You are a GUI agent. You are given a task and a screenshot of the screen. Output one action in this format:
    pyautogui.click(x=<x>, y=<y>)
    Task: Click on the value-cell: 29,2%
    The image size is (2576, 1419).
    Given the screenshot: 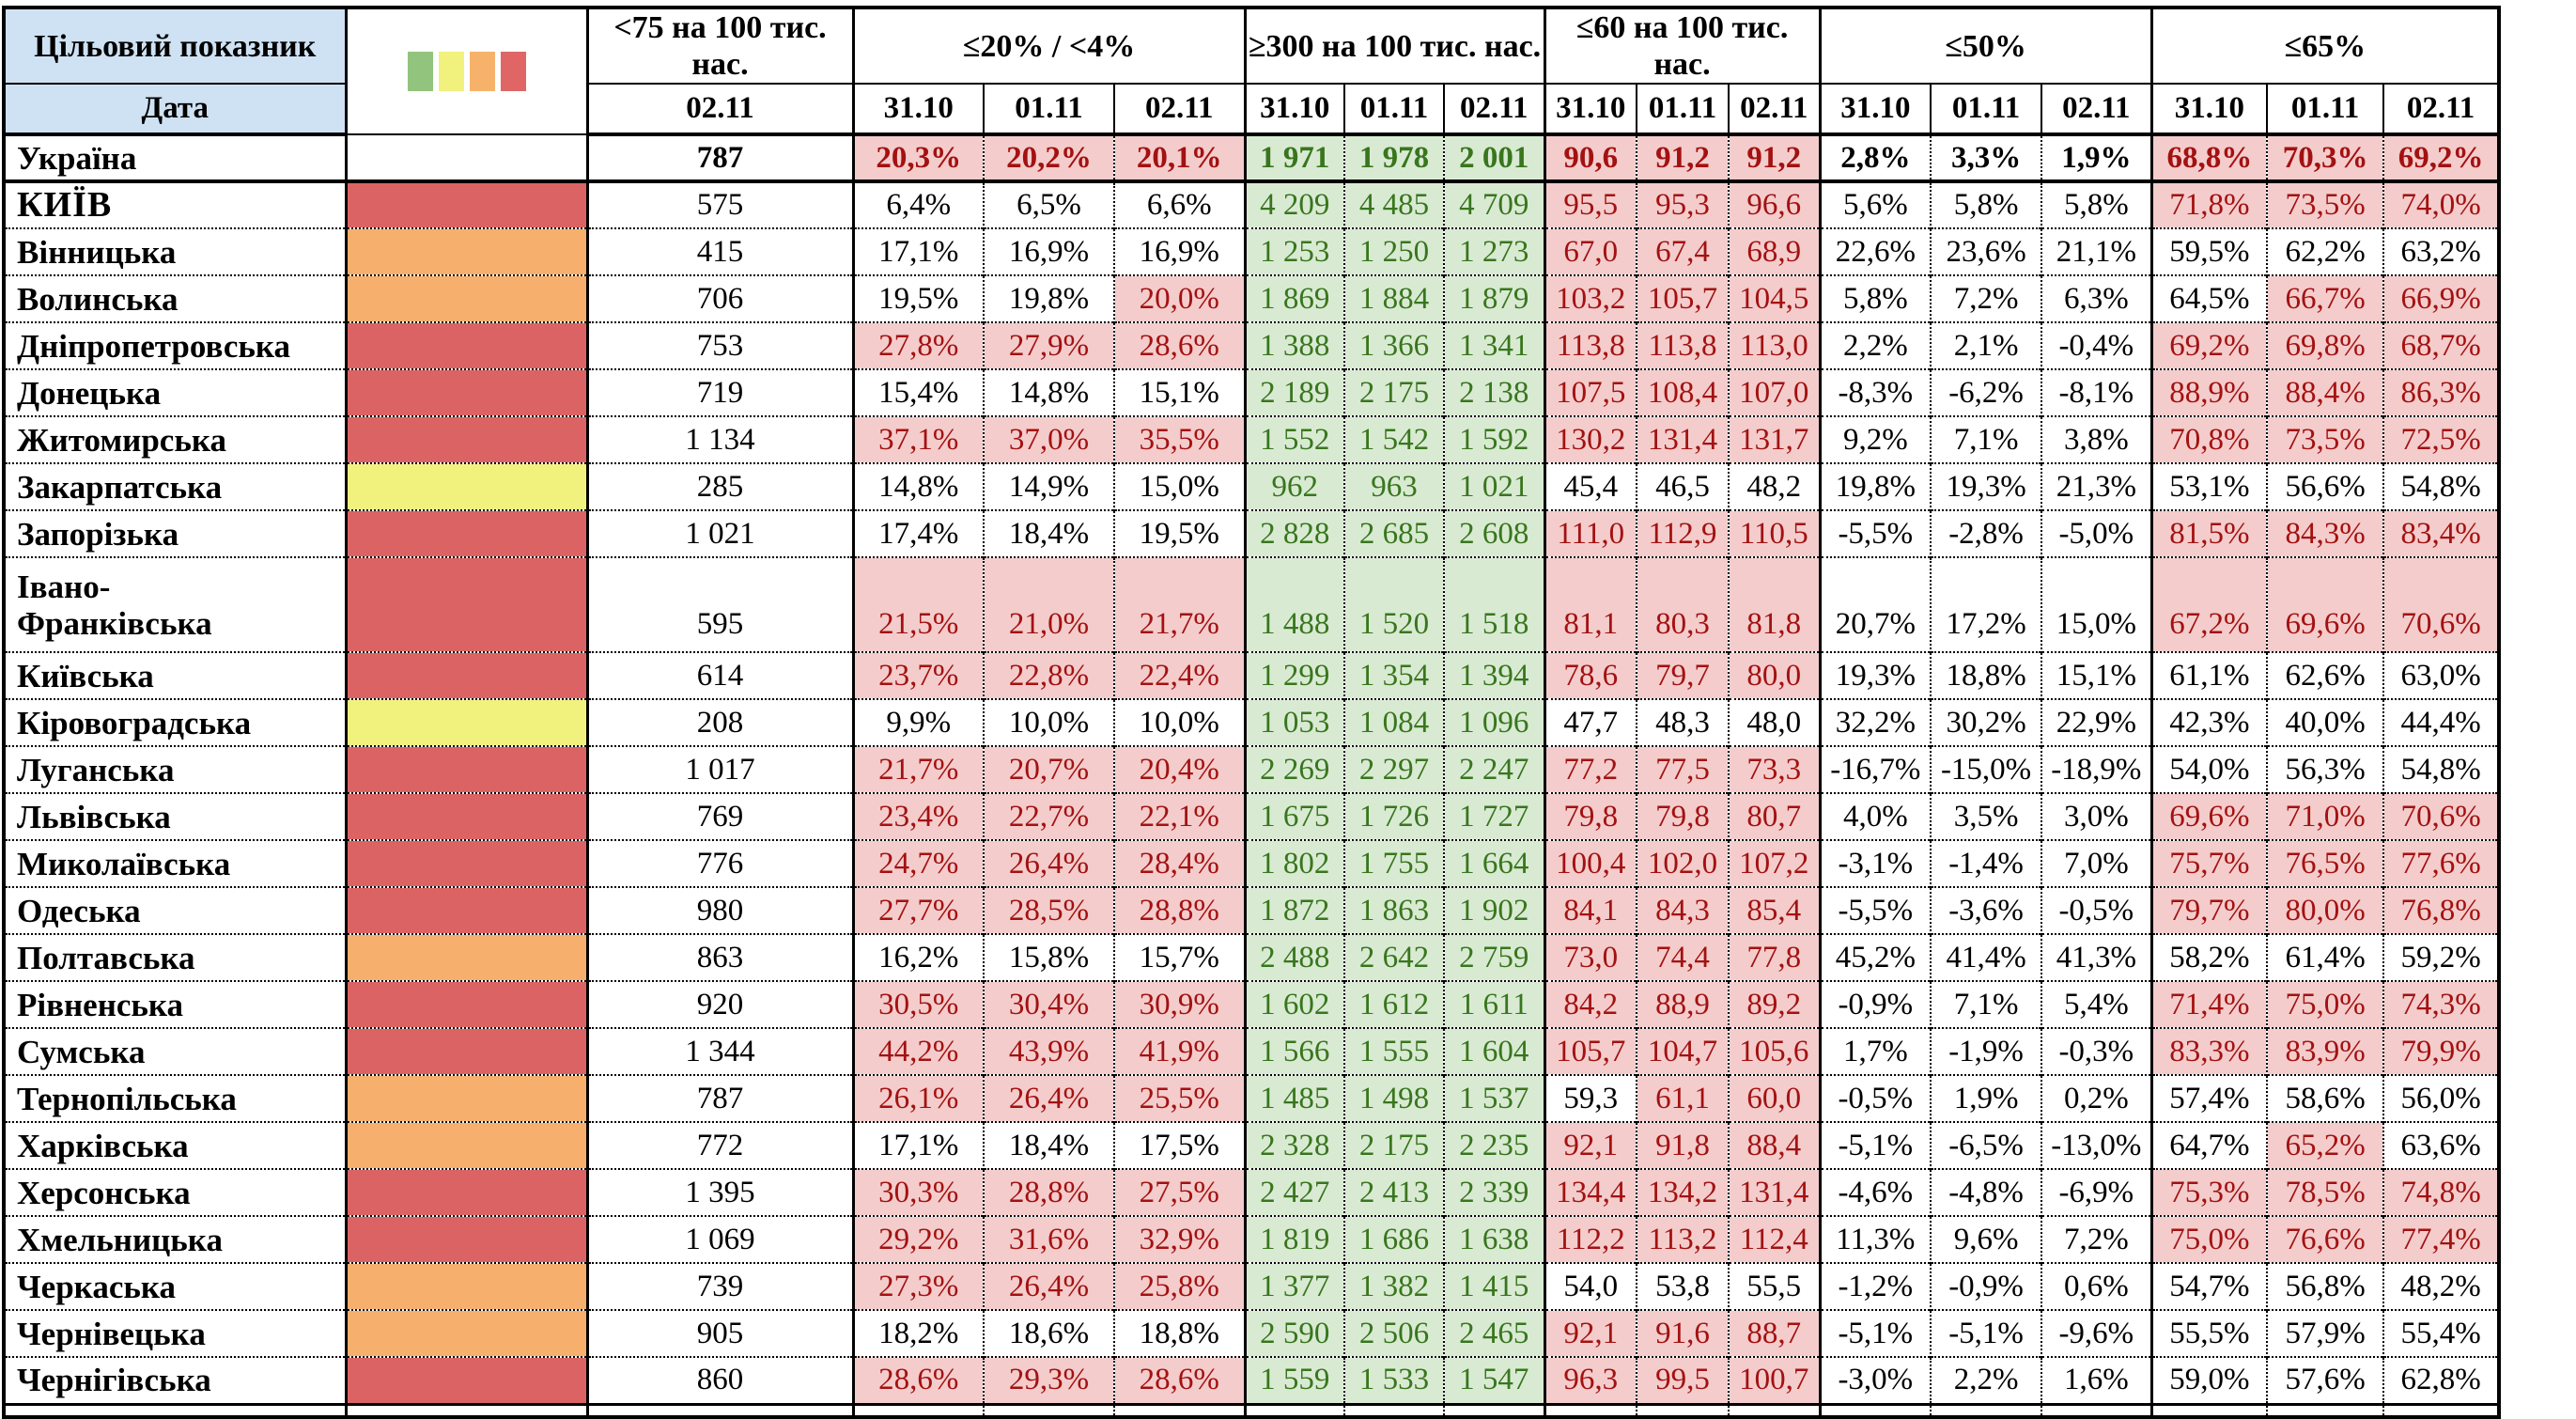 What is the action you would take?
    pyautogui.click(x=917, y=1239)
    